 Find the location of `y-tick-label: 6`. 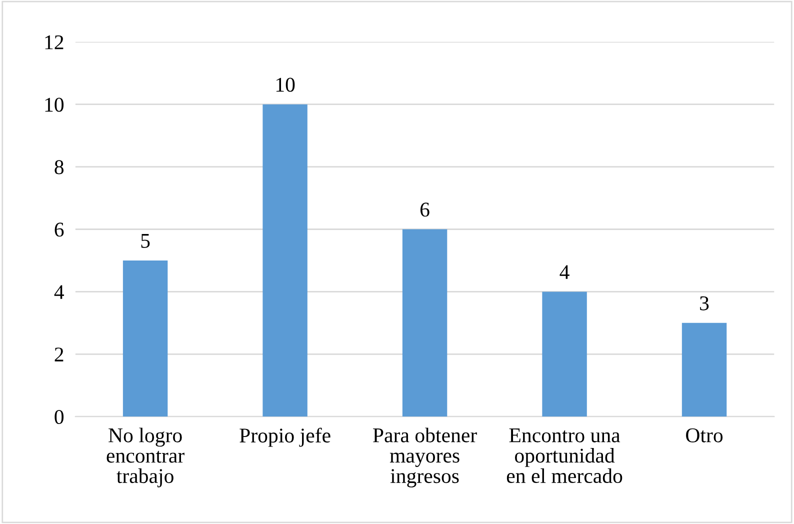

y-tick-label: 6 is located at coordinates (59, 229).